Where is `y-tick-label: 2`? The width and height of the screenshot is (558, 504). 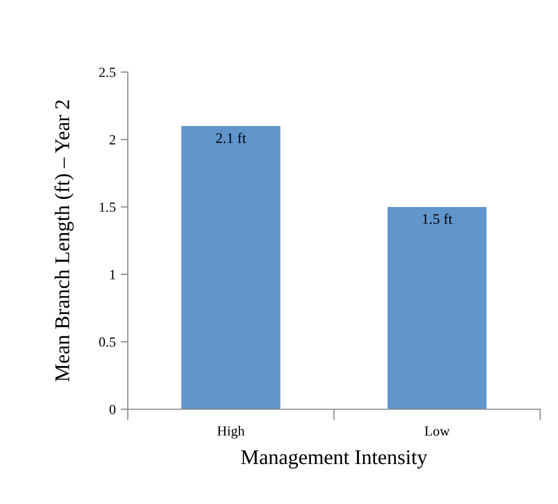
y-tick-label: 2 is located at coordinates (113, 139).